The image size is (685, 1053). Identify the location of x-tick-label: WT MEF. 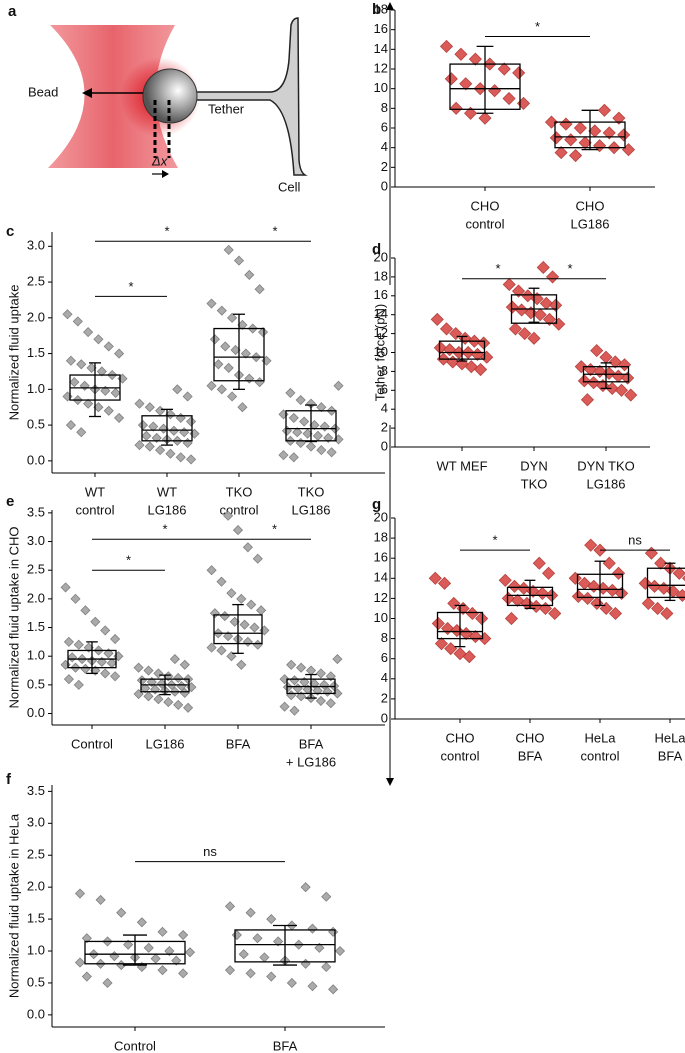
(461, 465).